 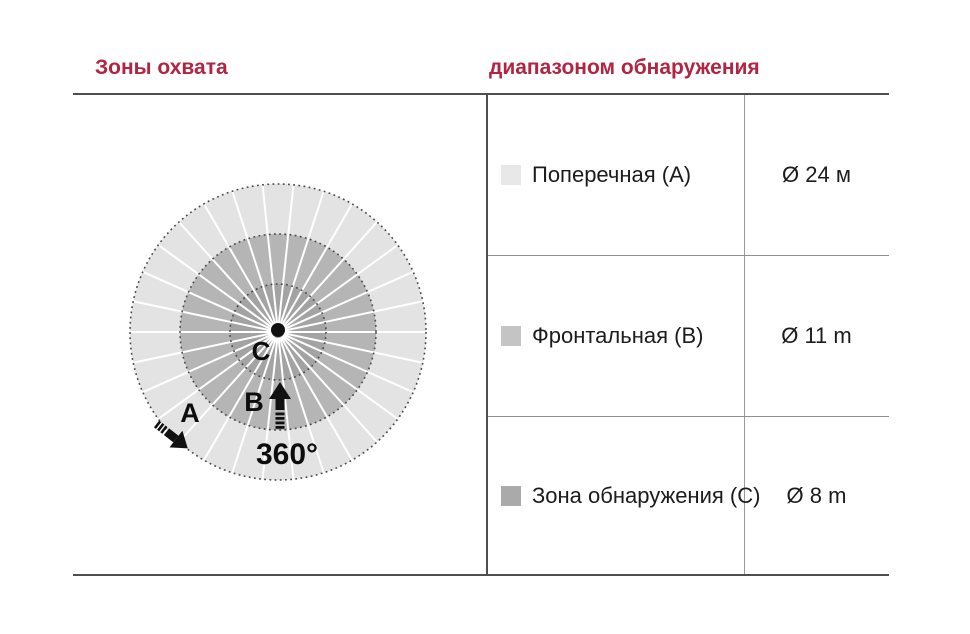 What do you see at coordinates (287, 454) in the screenshot?
I see `rotation-360-label: 360°` at bounding box center [287, 454].